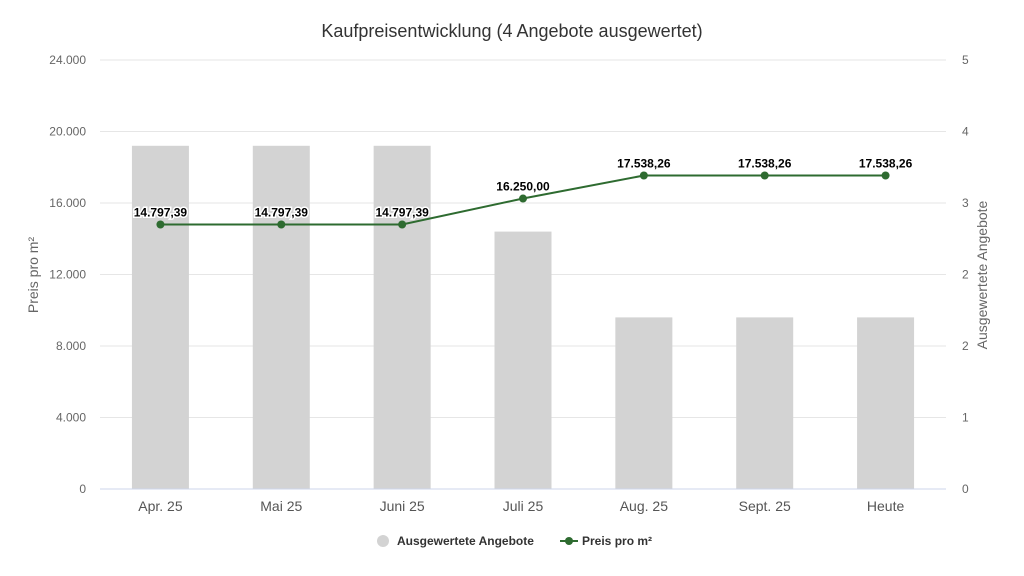 The width and height of the screenshot is (1024, 576). Describe the element at coordinates (523, 506) in the screenshot. I see `x-tick-label: Juli 25` at that location.